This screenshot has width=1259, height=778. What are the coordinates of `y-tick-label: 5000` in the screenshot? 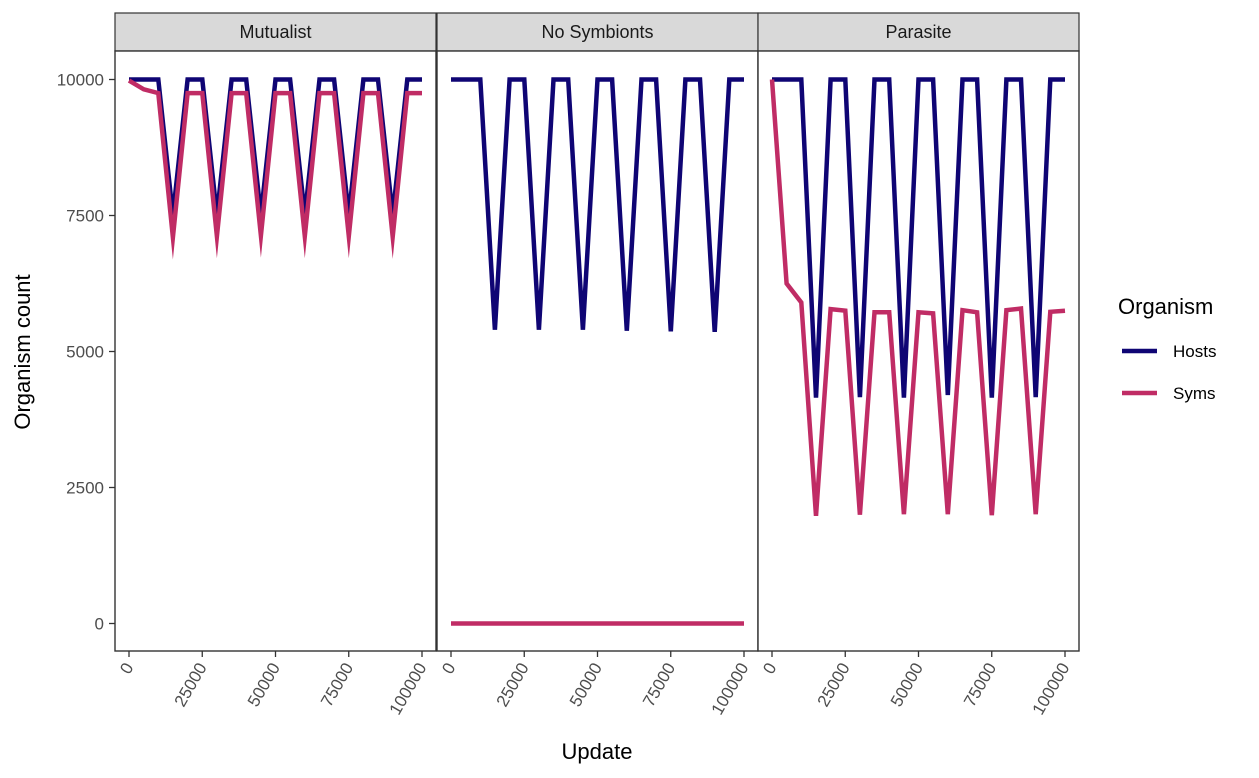 It's located at (85, 352).